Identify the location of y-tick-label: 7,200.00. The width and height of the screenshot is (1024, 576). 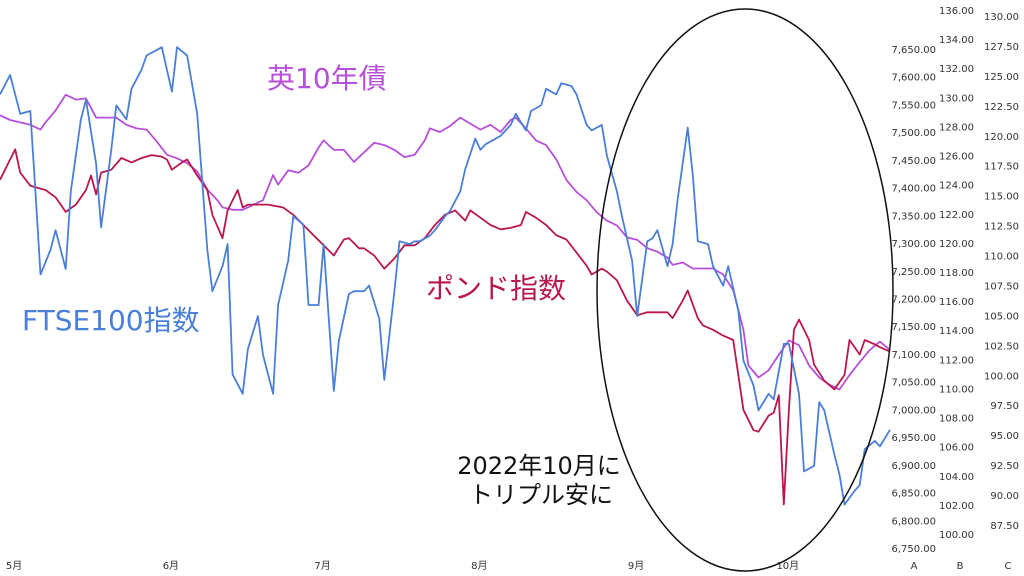
(913, 300).